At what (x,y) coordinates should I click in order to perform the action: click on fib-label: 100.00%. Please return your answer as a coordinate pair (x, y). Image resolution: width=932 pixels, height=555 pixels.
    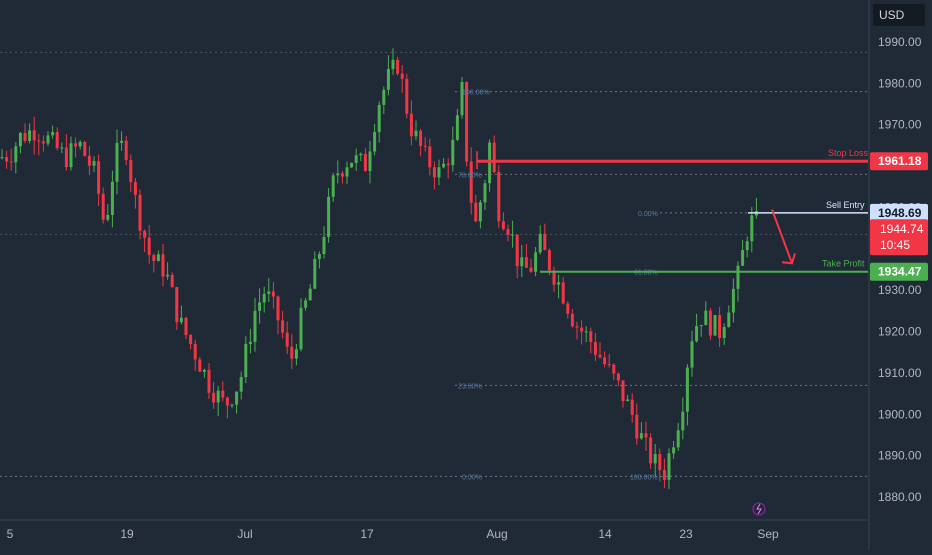
    Looking at the image, I should click on (644, 477).